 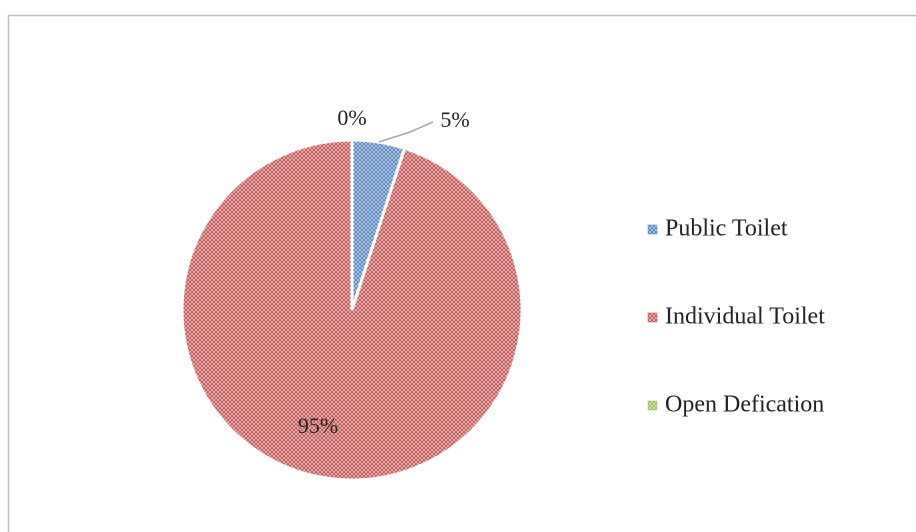 What do you see at coordinates (351, 117) in the screenshot?
I see `data-label: 0%` at bounding box center [351, 117].